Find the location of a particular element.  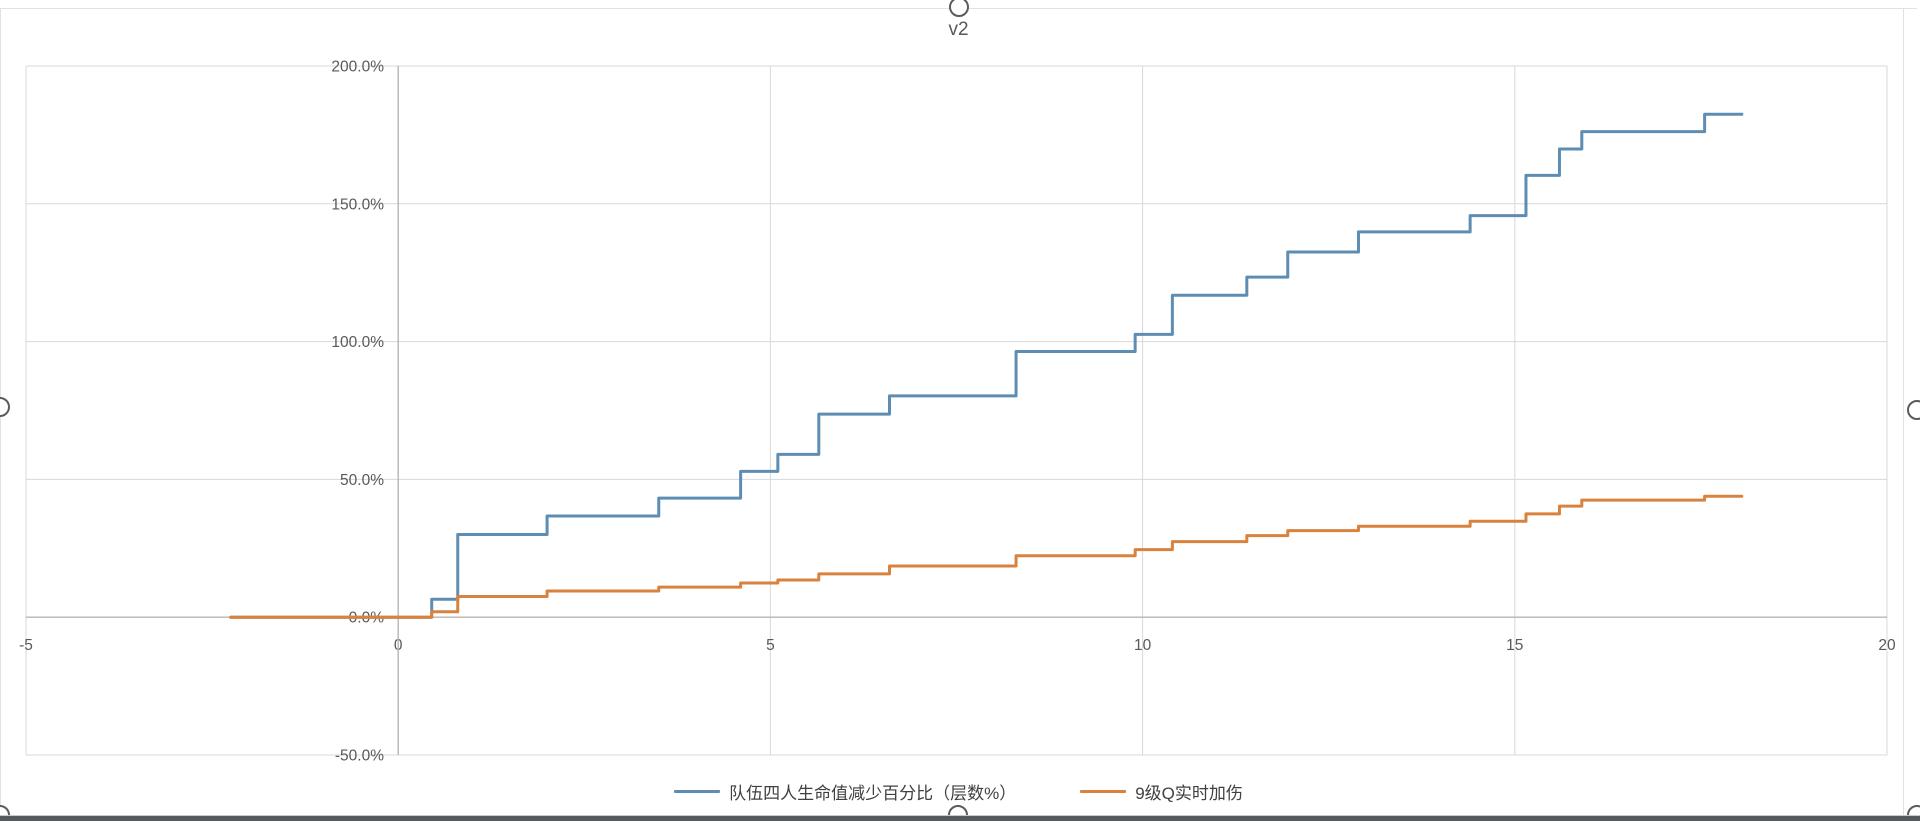

legend-entry-1: 9级Q实时加伤 is located at coordinates (1161, 791).